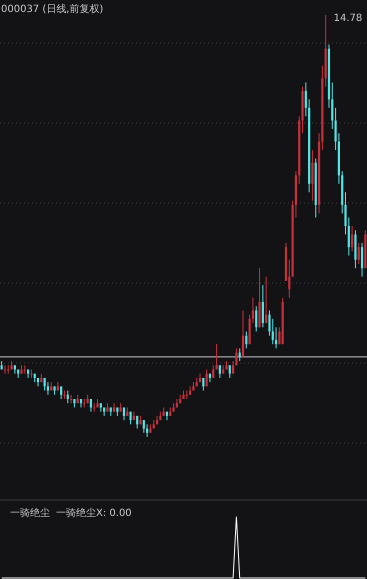 The height and width of the screenshot is (579, 367). I want to click on annotation: 一骑绝尘X: 0.00, so click(94, 513).